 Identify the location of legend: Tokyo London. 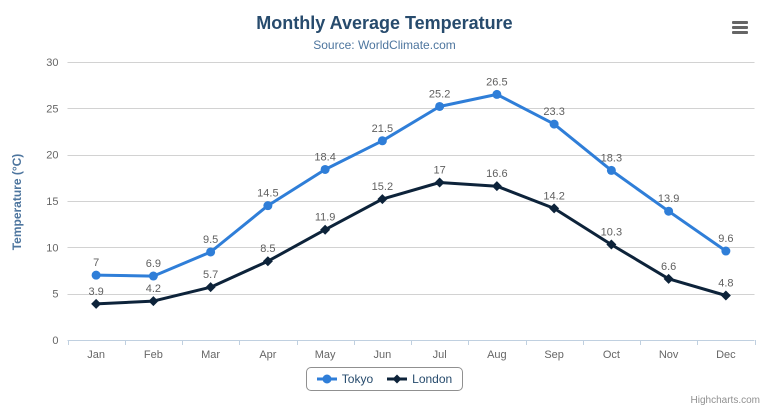
(384, 379).